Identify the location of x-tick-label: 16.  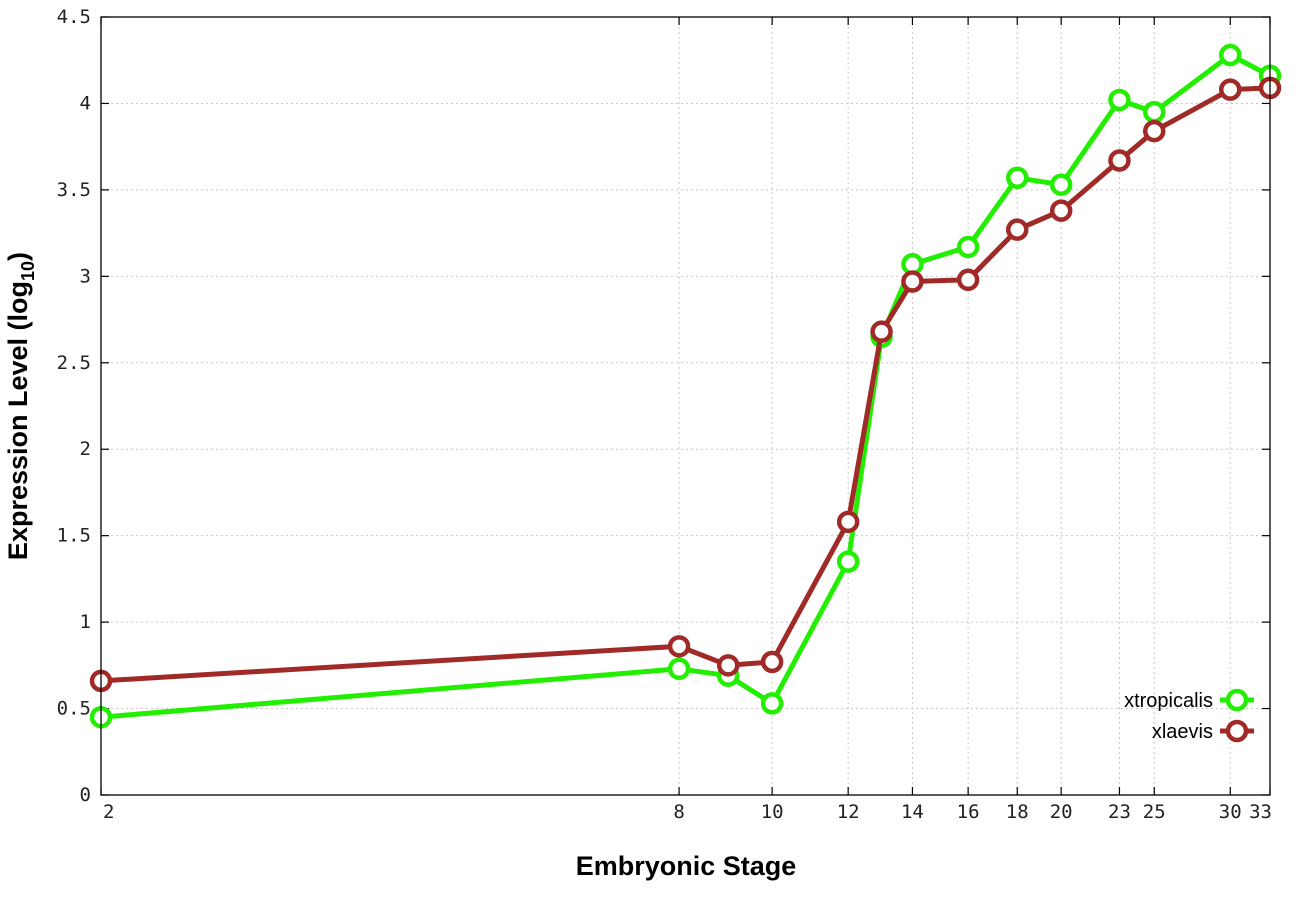
(968, 812).